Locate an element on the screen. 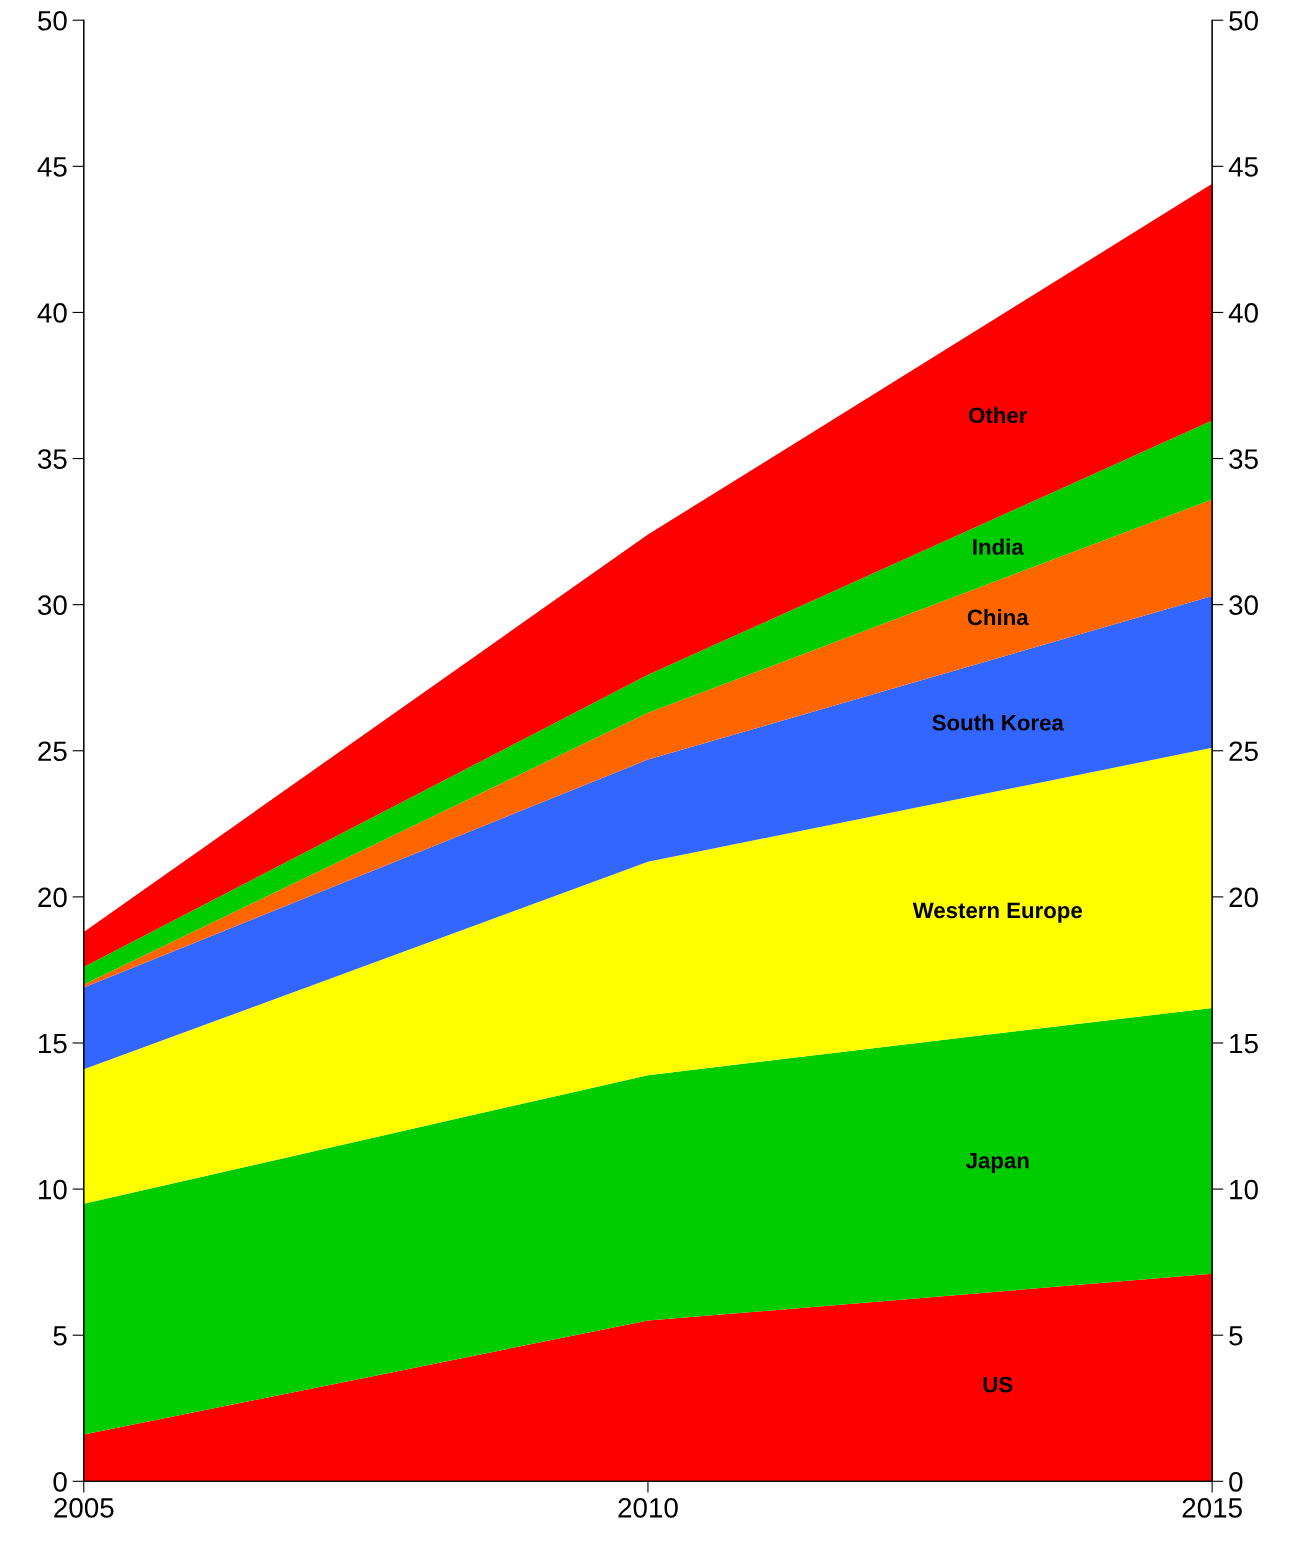 Image resolution: width=1309 pixels, height=1556 pixels. series-label: South Korea is located at coordinates (998, 722).